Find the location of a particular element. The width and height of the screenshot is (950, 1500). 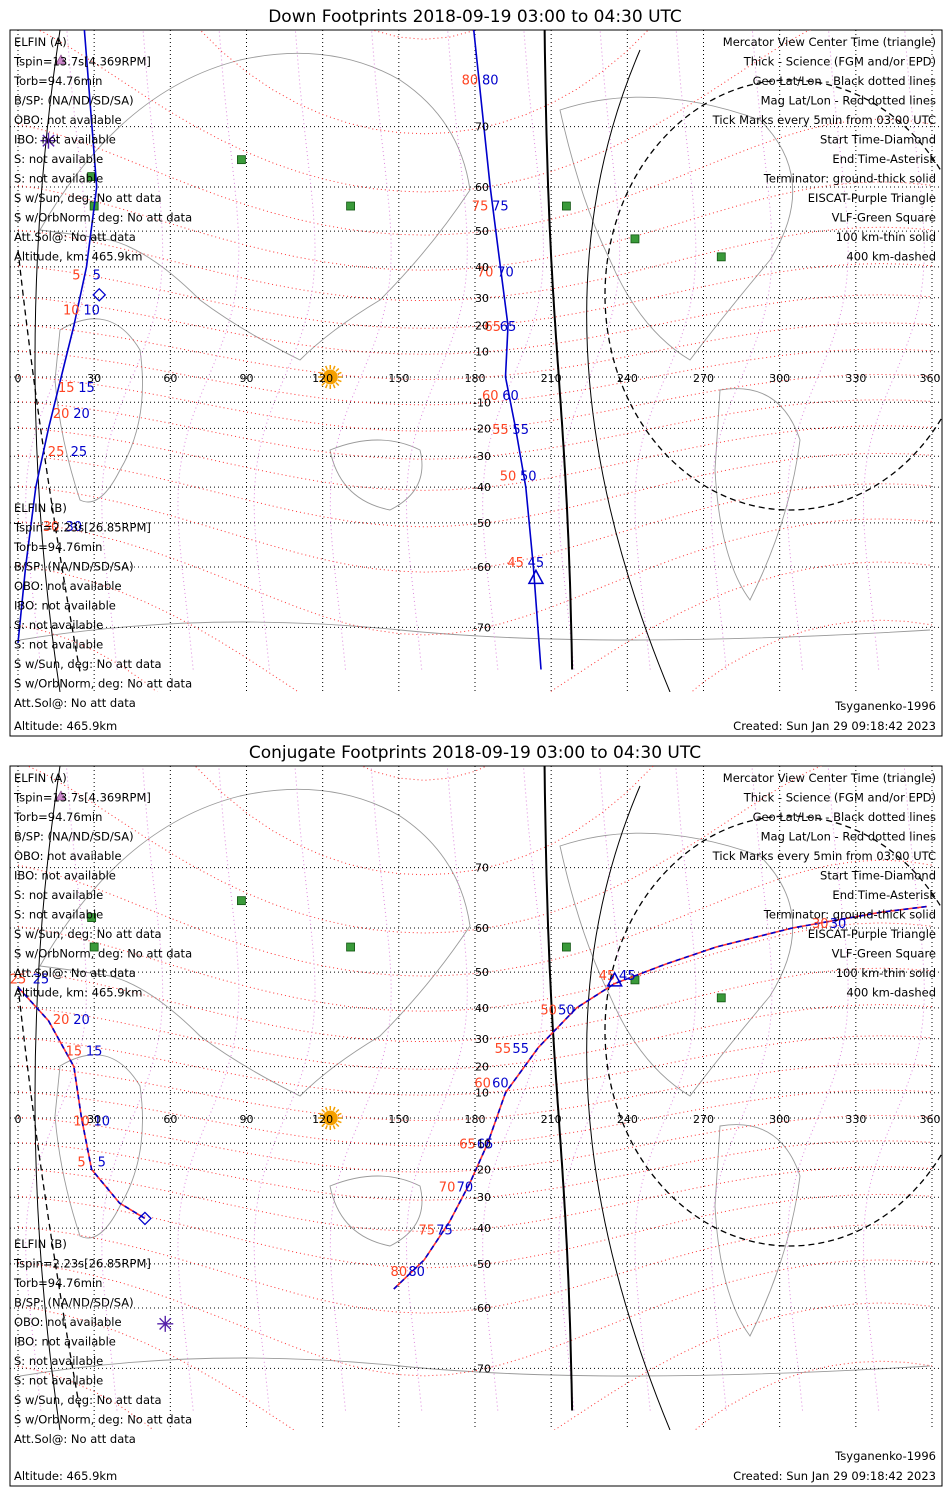

elfin-a-info: OBO: not available is located at coordinates (68, 856).